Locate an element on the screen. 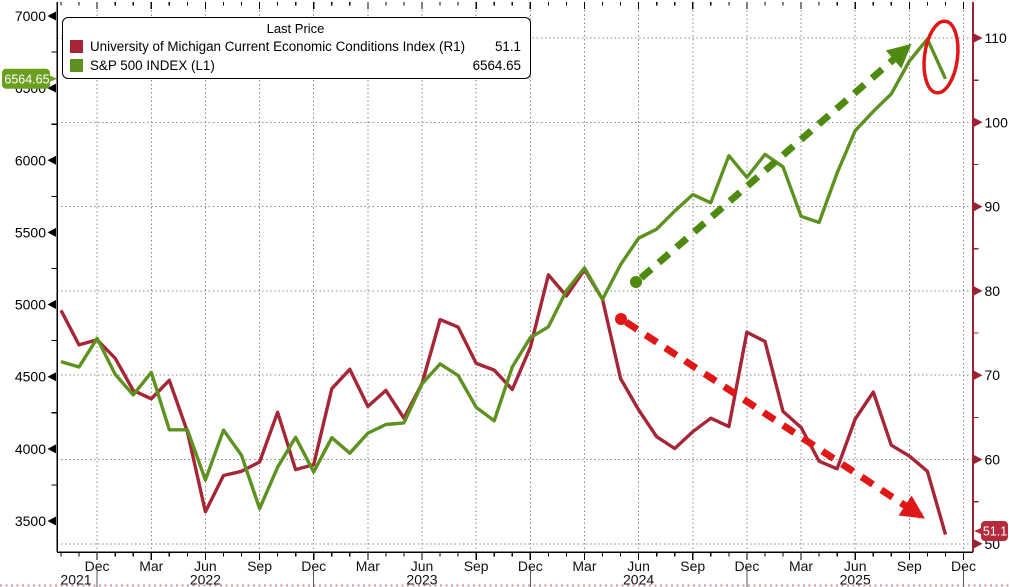 The width and height of the screenshot is (1010, 587). right-axis-tick-label: 100 is located at coordinates (997, 122).